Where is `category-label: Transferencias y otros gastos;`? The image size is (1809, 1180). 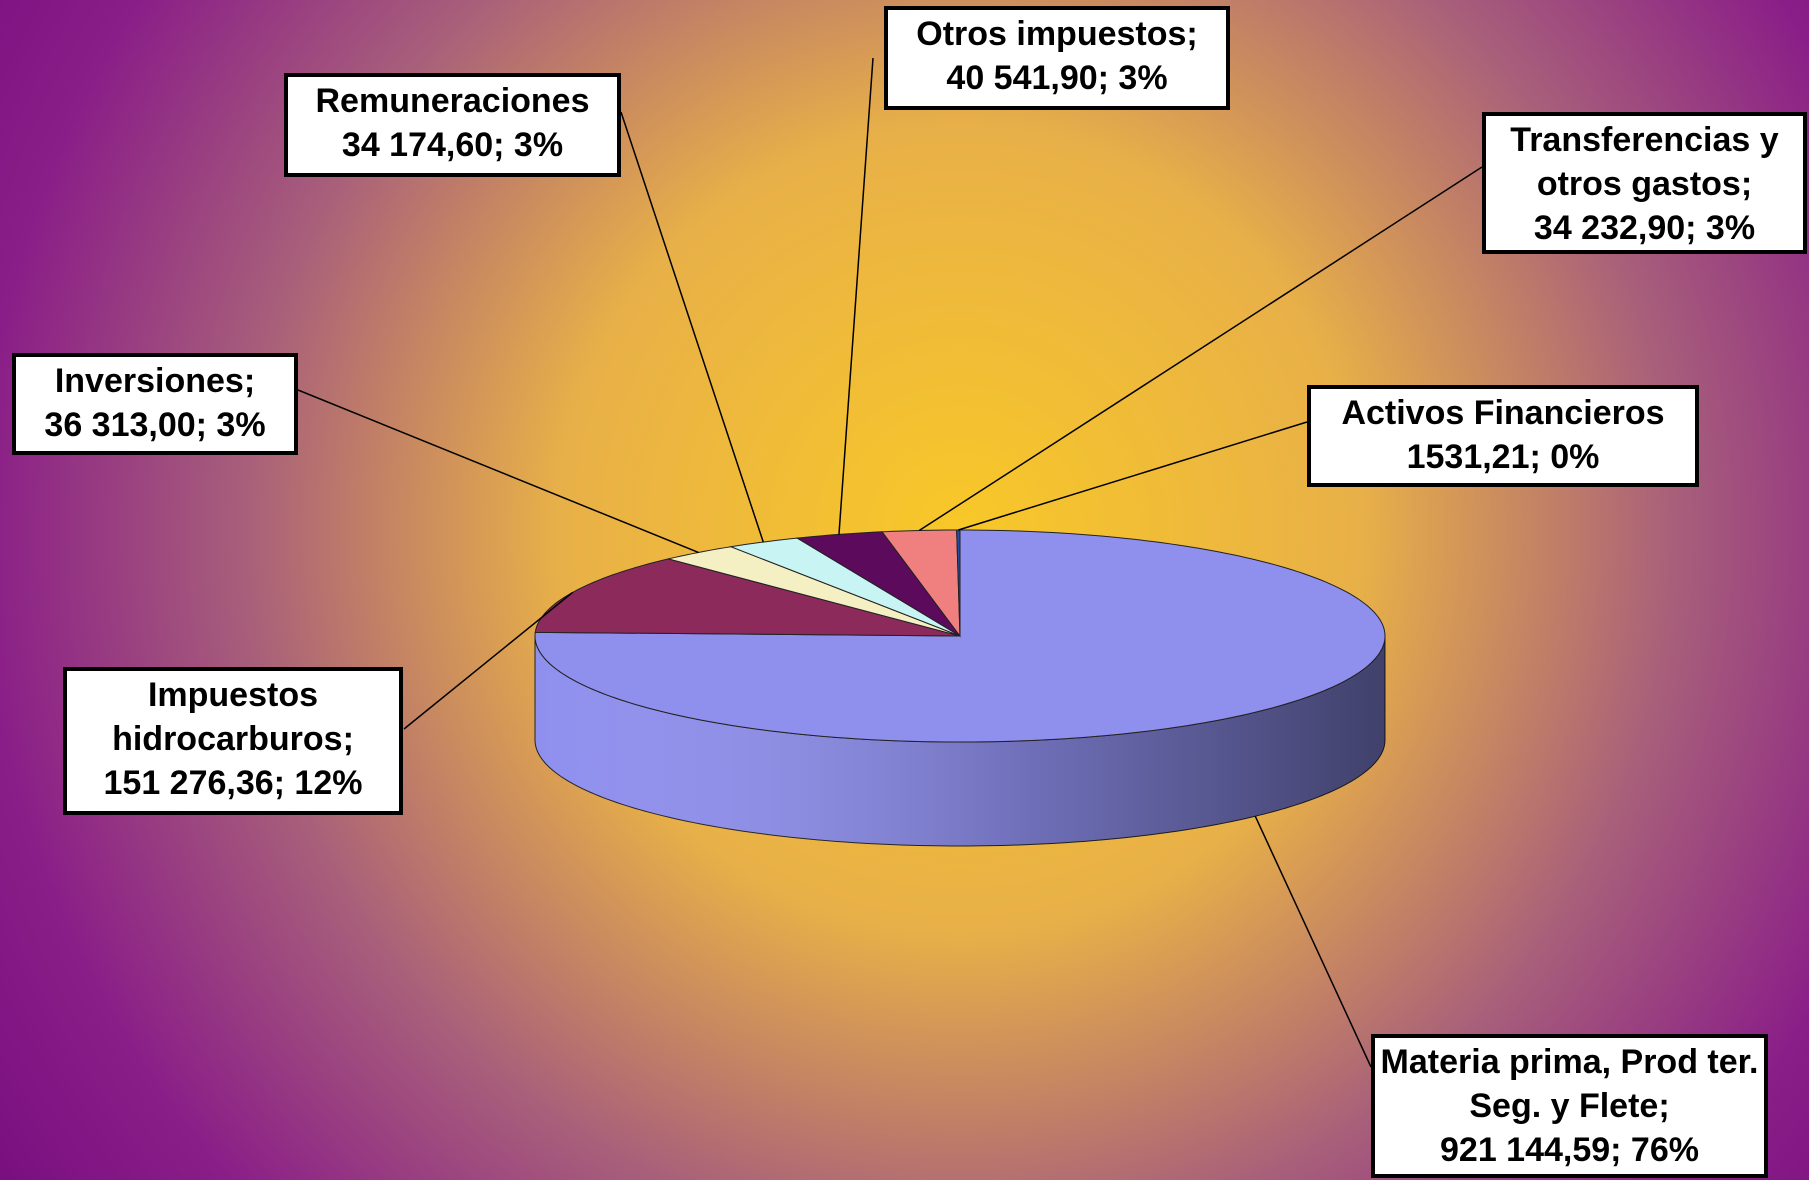
category-label: Transferencias y otros gastos; is located at coordinates (1644, 162).